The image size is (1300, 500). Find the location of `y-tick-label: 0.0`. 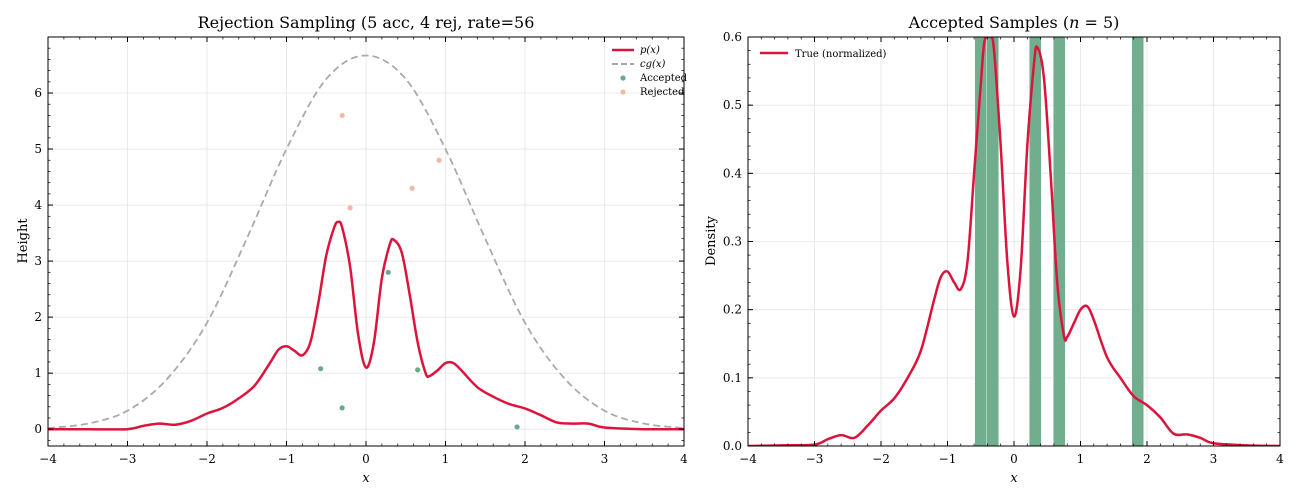

y-tick-label: 0.0 is located at coordinates (732, 446).